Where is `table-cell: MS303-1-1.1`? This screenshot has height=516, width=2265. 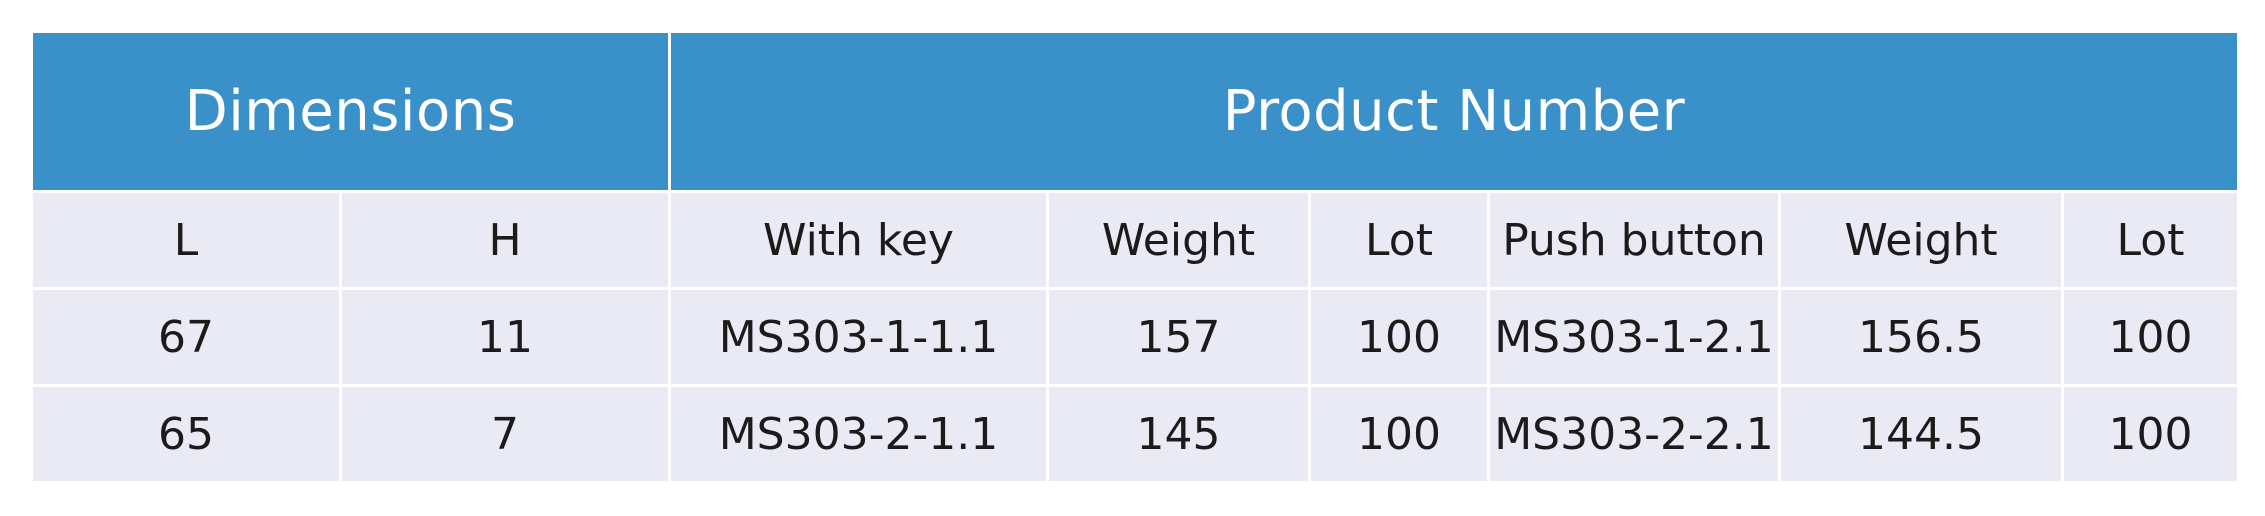 table-cell: MS303-1-1.1 is located at coordinates (858, 337).